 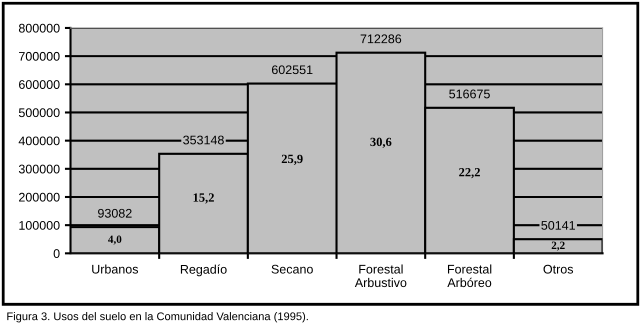 I want to click on annotation: 22,2, so click(x=469, y=173).